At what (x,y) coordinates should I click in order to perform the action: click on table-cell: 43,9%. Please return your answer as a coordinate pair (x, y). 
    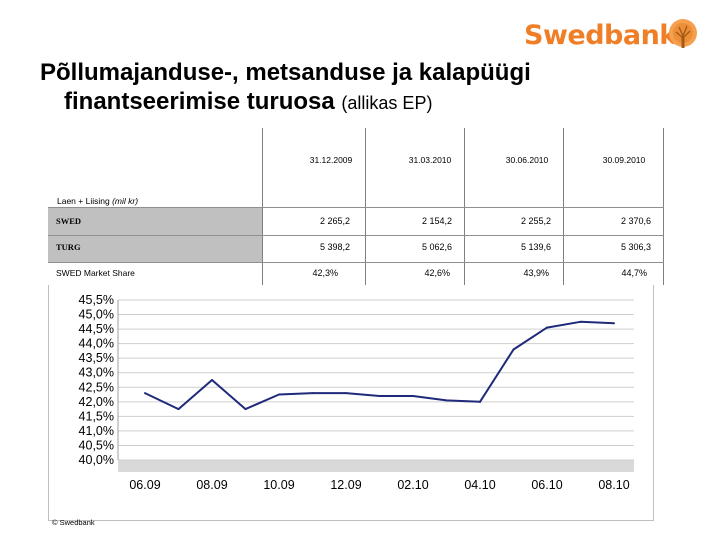
    Looking at the image, I should click on (536, 273).